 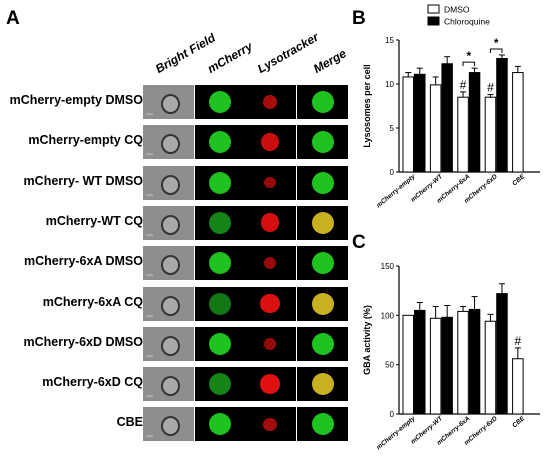 What do you see at coordinates (92, 301) in the screenshot?
I see `row-label: mCherry-6xA CQ` at bounding box center [92, 301].